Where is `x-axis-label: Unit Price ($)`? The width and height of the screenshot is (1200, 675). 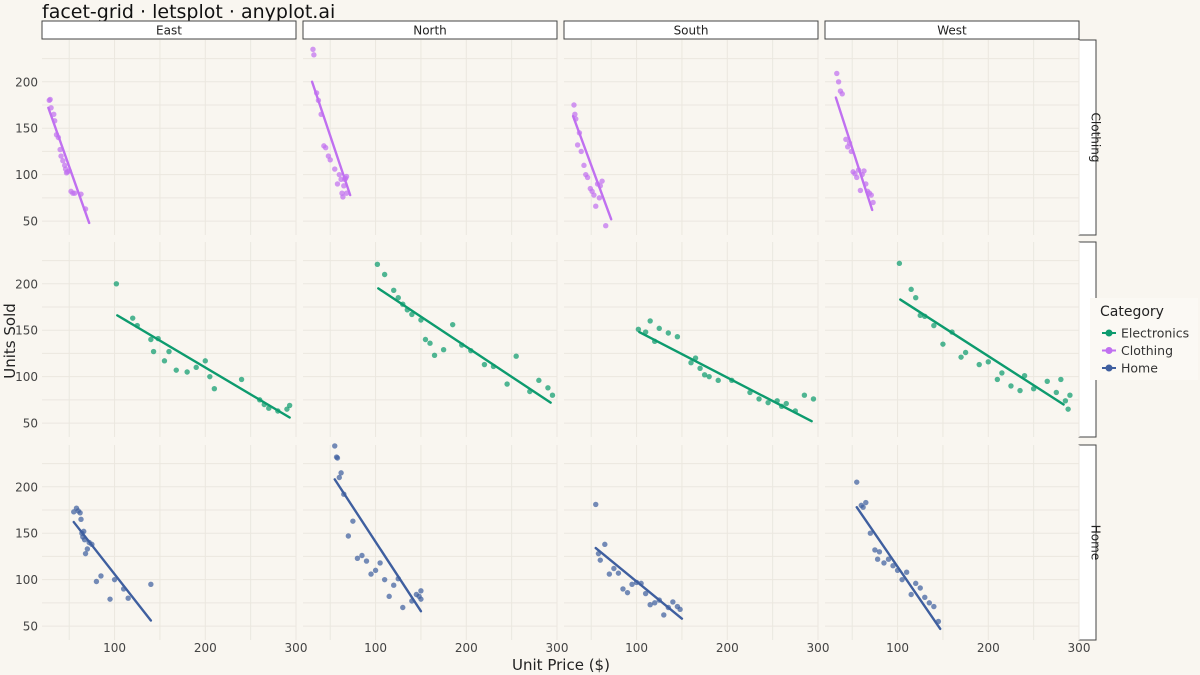 x-axis-label: Unit Price ($) is located at coordinates (561, 665).